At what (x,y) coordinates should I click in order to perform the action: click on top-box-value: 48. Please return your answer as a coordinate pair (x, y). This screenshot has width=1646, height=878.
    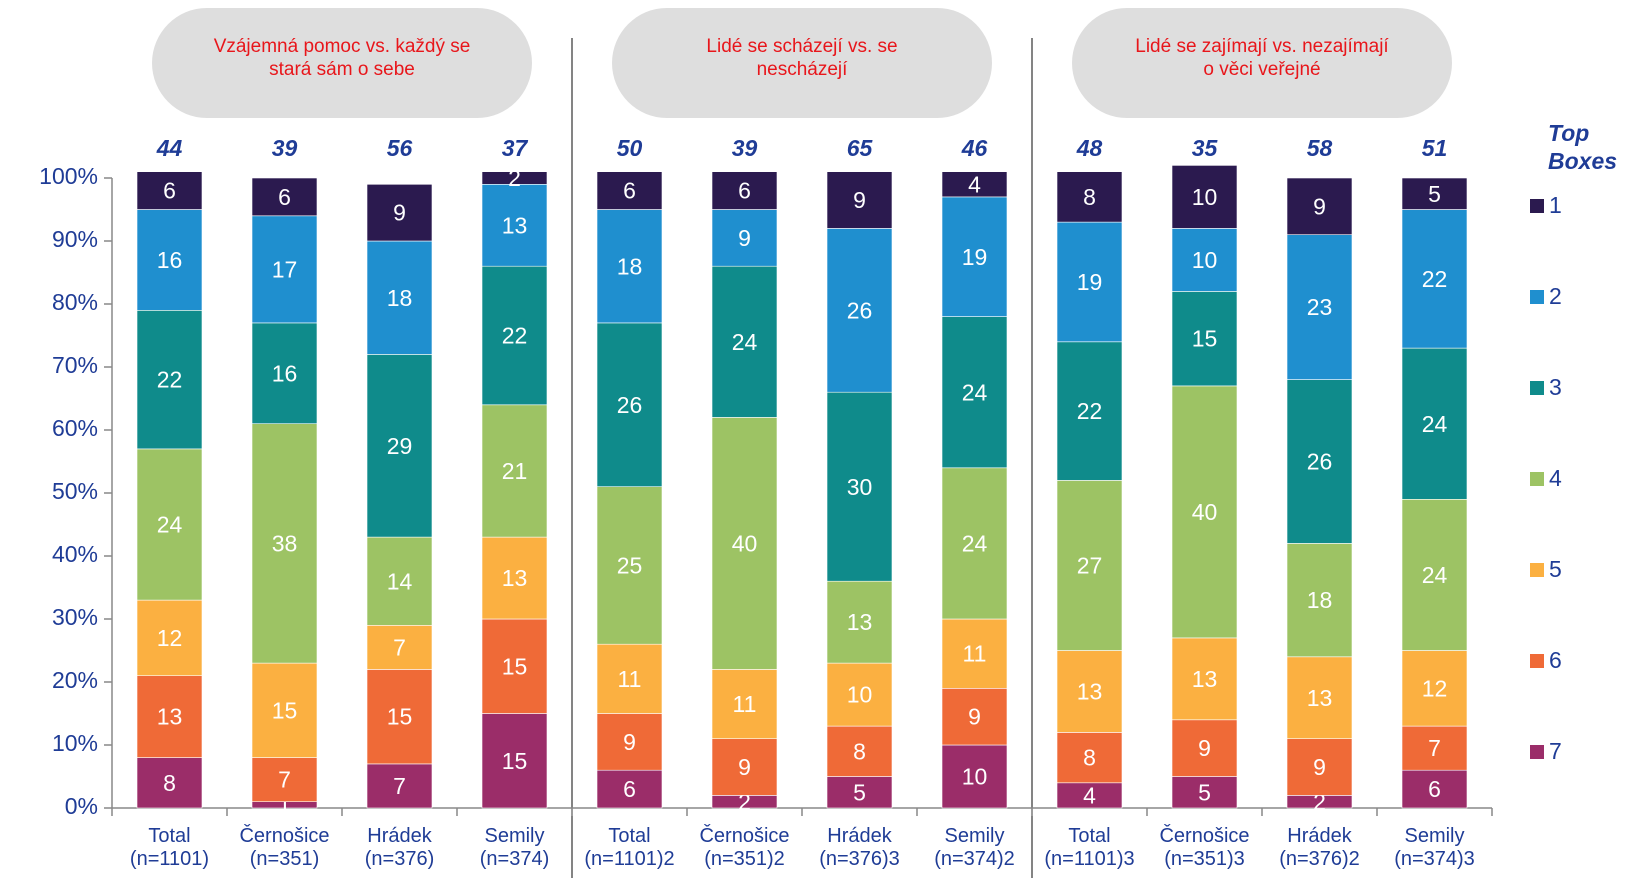
    Looking at the image, I should click on (1089, 148).